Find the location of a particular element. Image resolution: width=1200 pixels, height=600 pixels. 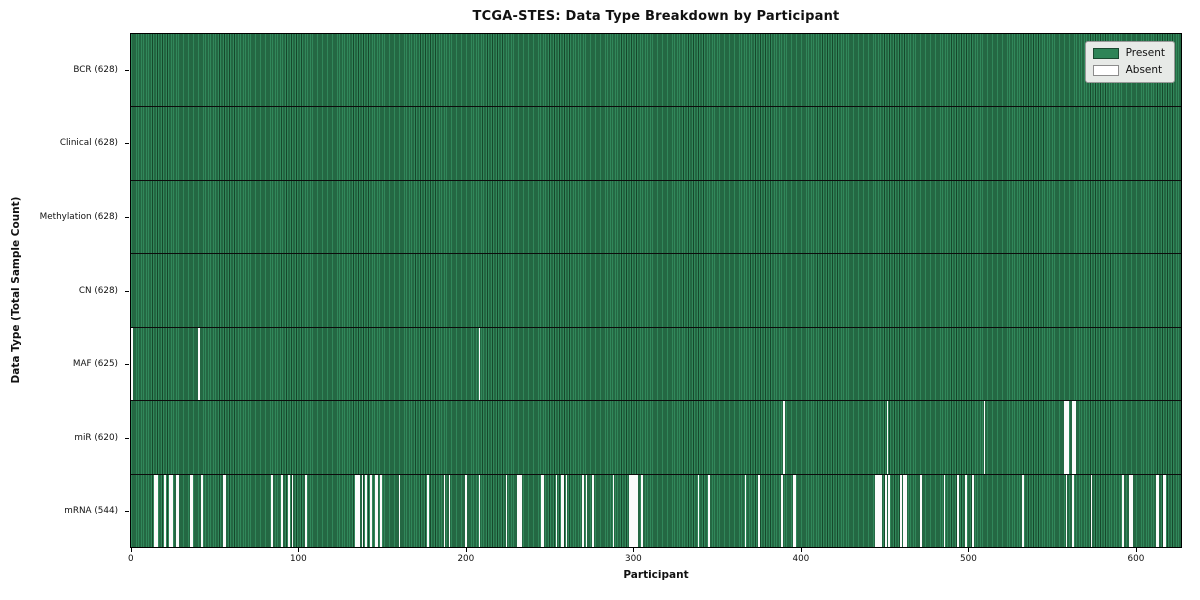

legend: Present Absent is located at coordinates (1129, 62).